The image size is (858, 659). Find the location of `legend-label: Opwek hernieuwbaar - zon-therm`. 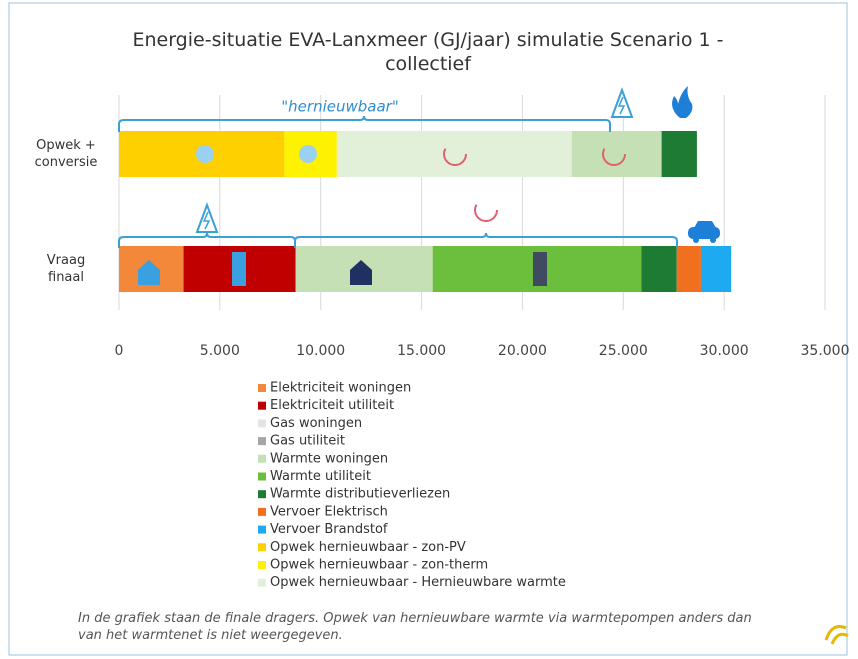

legend-label: Opwek hernieuwbaar - zon-therm is located at coordinates (379, 565).